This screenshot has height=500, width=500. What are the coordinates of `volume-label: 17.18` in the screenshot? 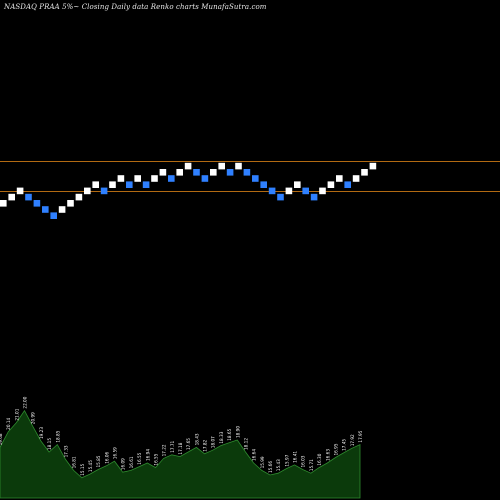 It's located at (180, 448).